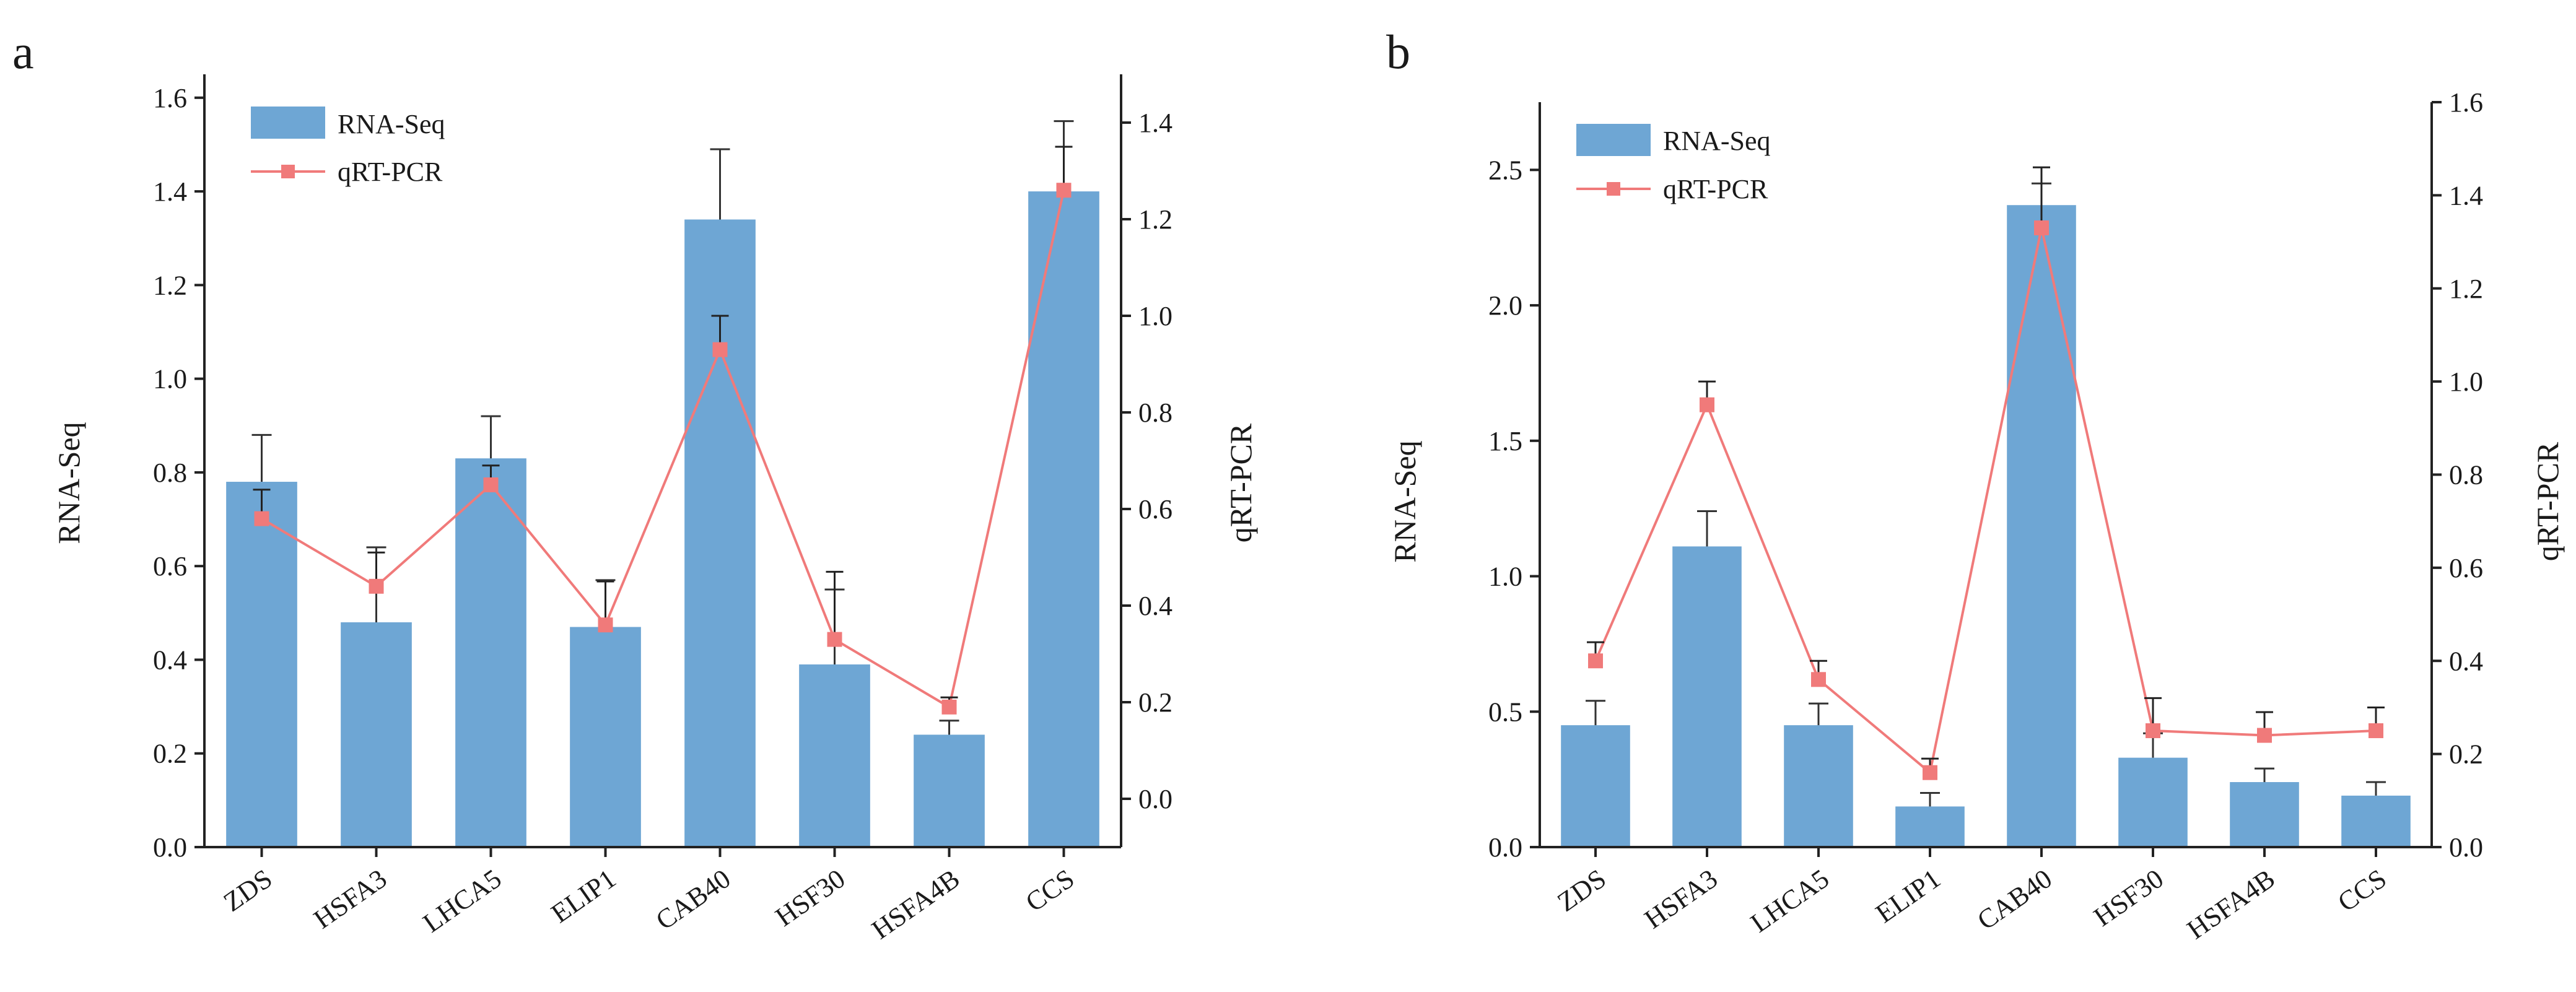 This screenshot has height=992, width=2576. I want to click on panel-a-right-tick-label: 1.2, so click(1155, 219).